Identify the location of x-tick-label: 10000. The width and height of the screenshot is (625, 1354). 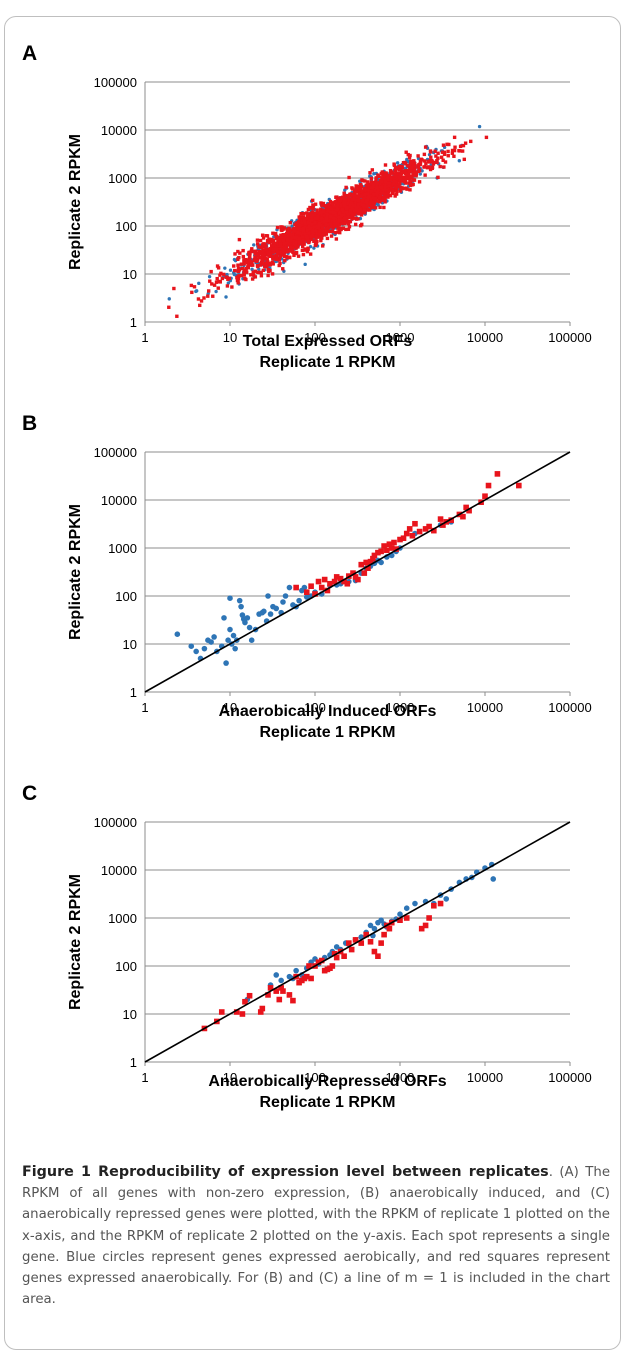
(485, 337).